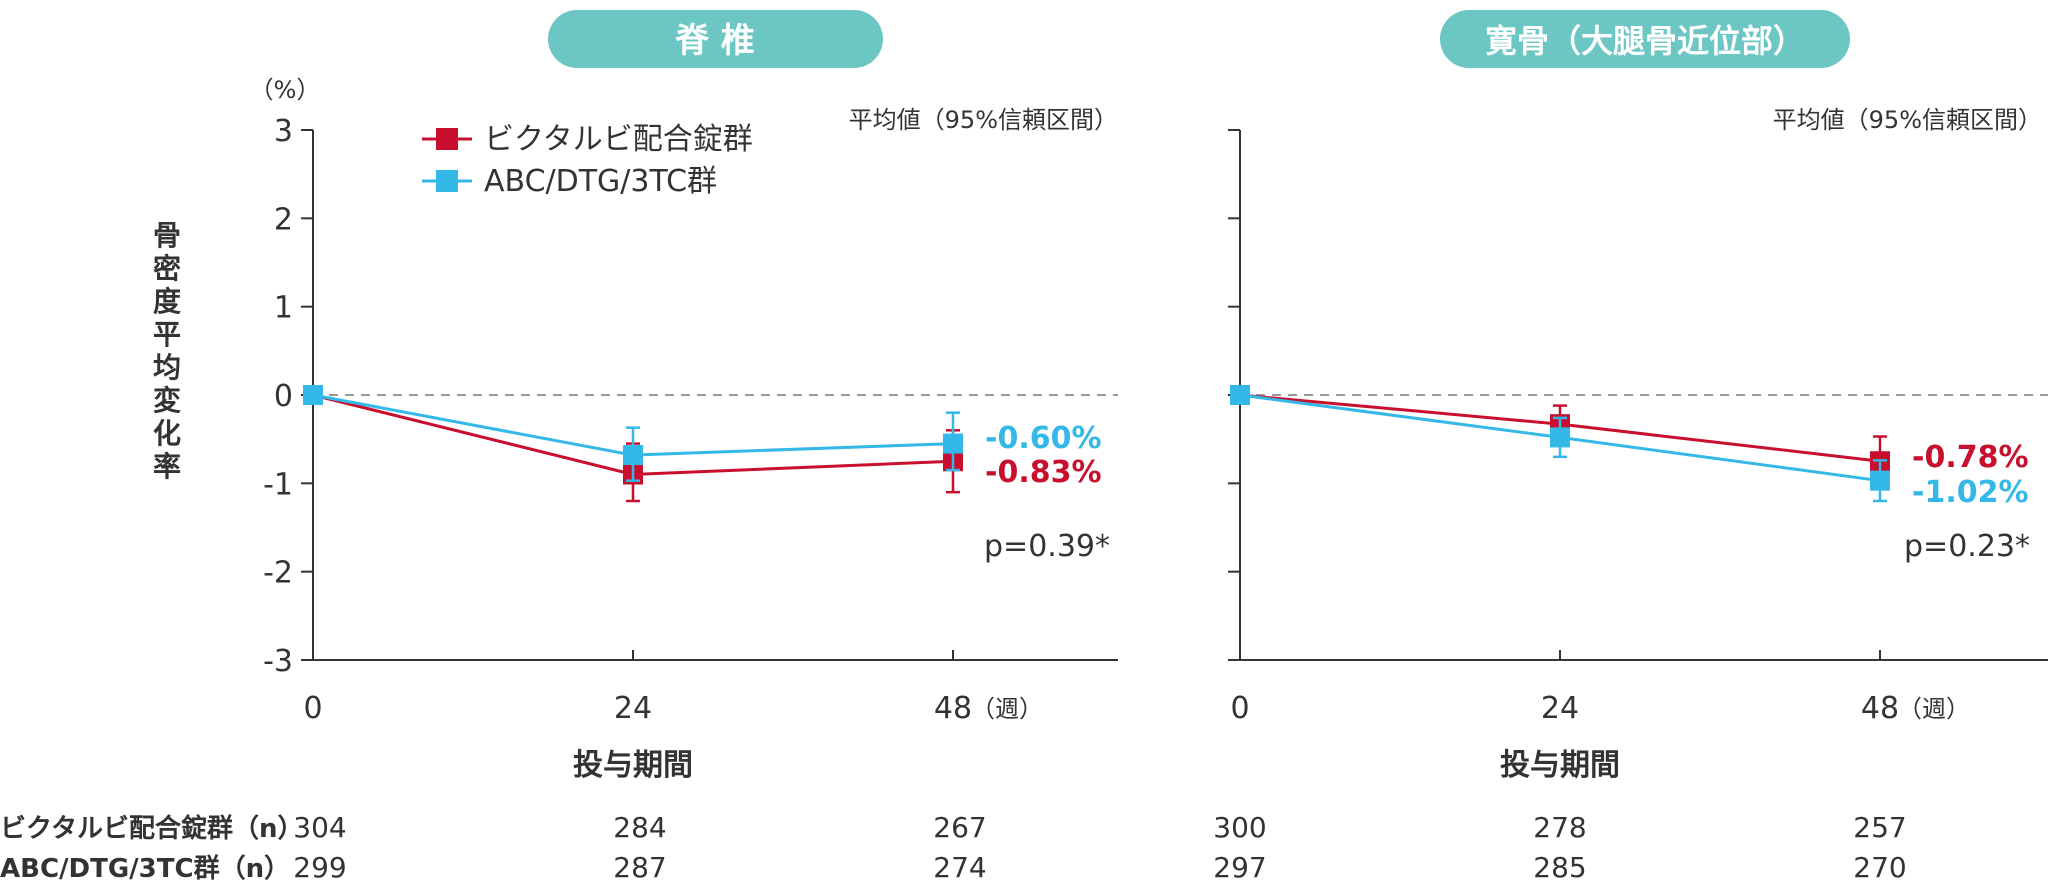 The width and height of the screenshot is (2048, 894). I want to click on n-table-panel-1-value: 304, so click(319, 827).